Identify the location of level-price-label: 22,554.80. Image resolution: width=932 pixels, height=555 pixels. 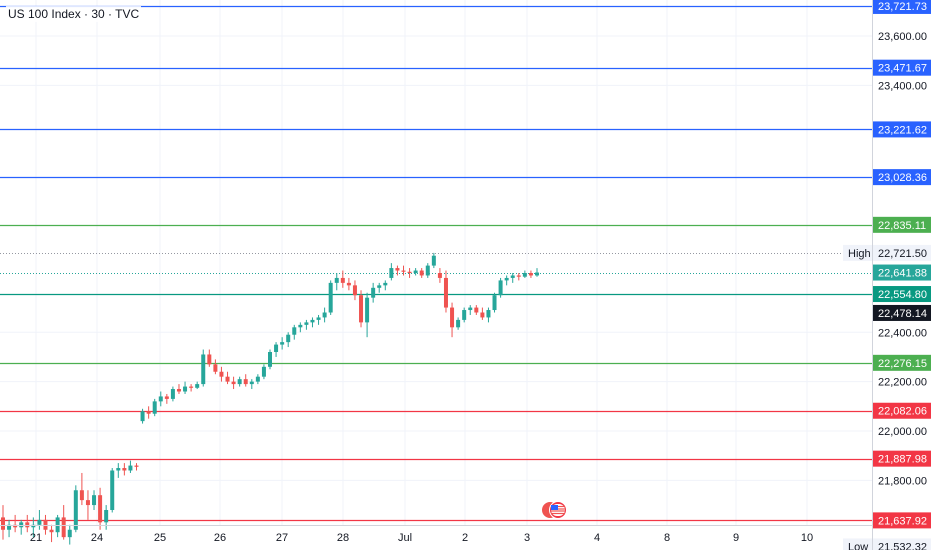
(902, 295).